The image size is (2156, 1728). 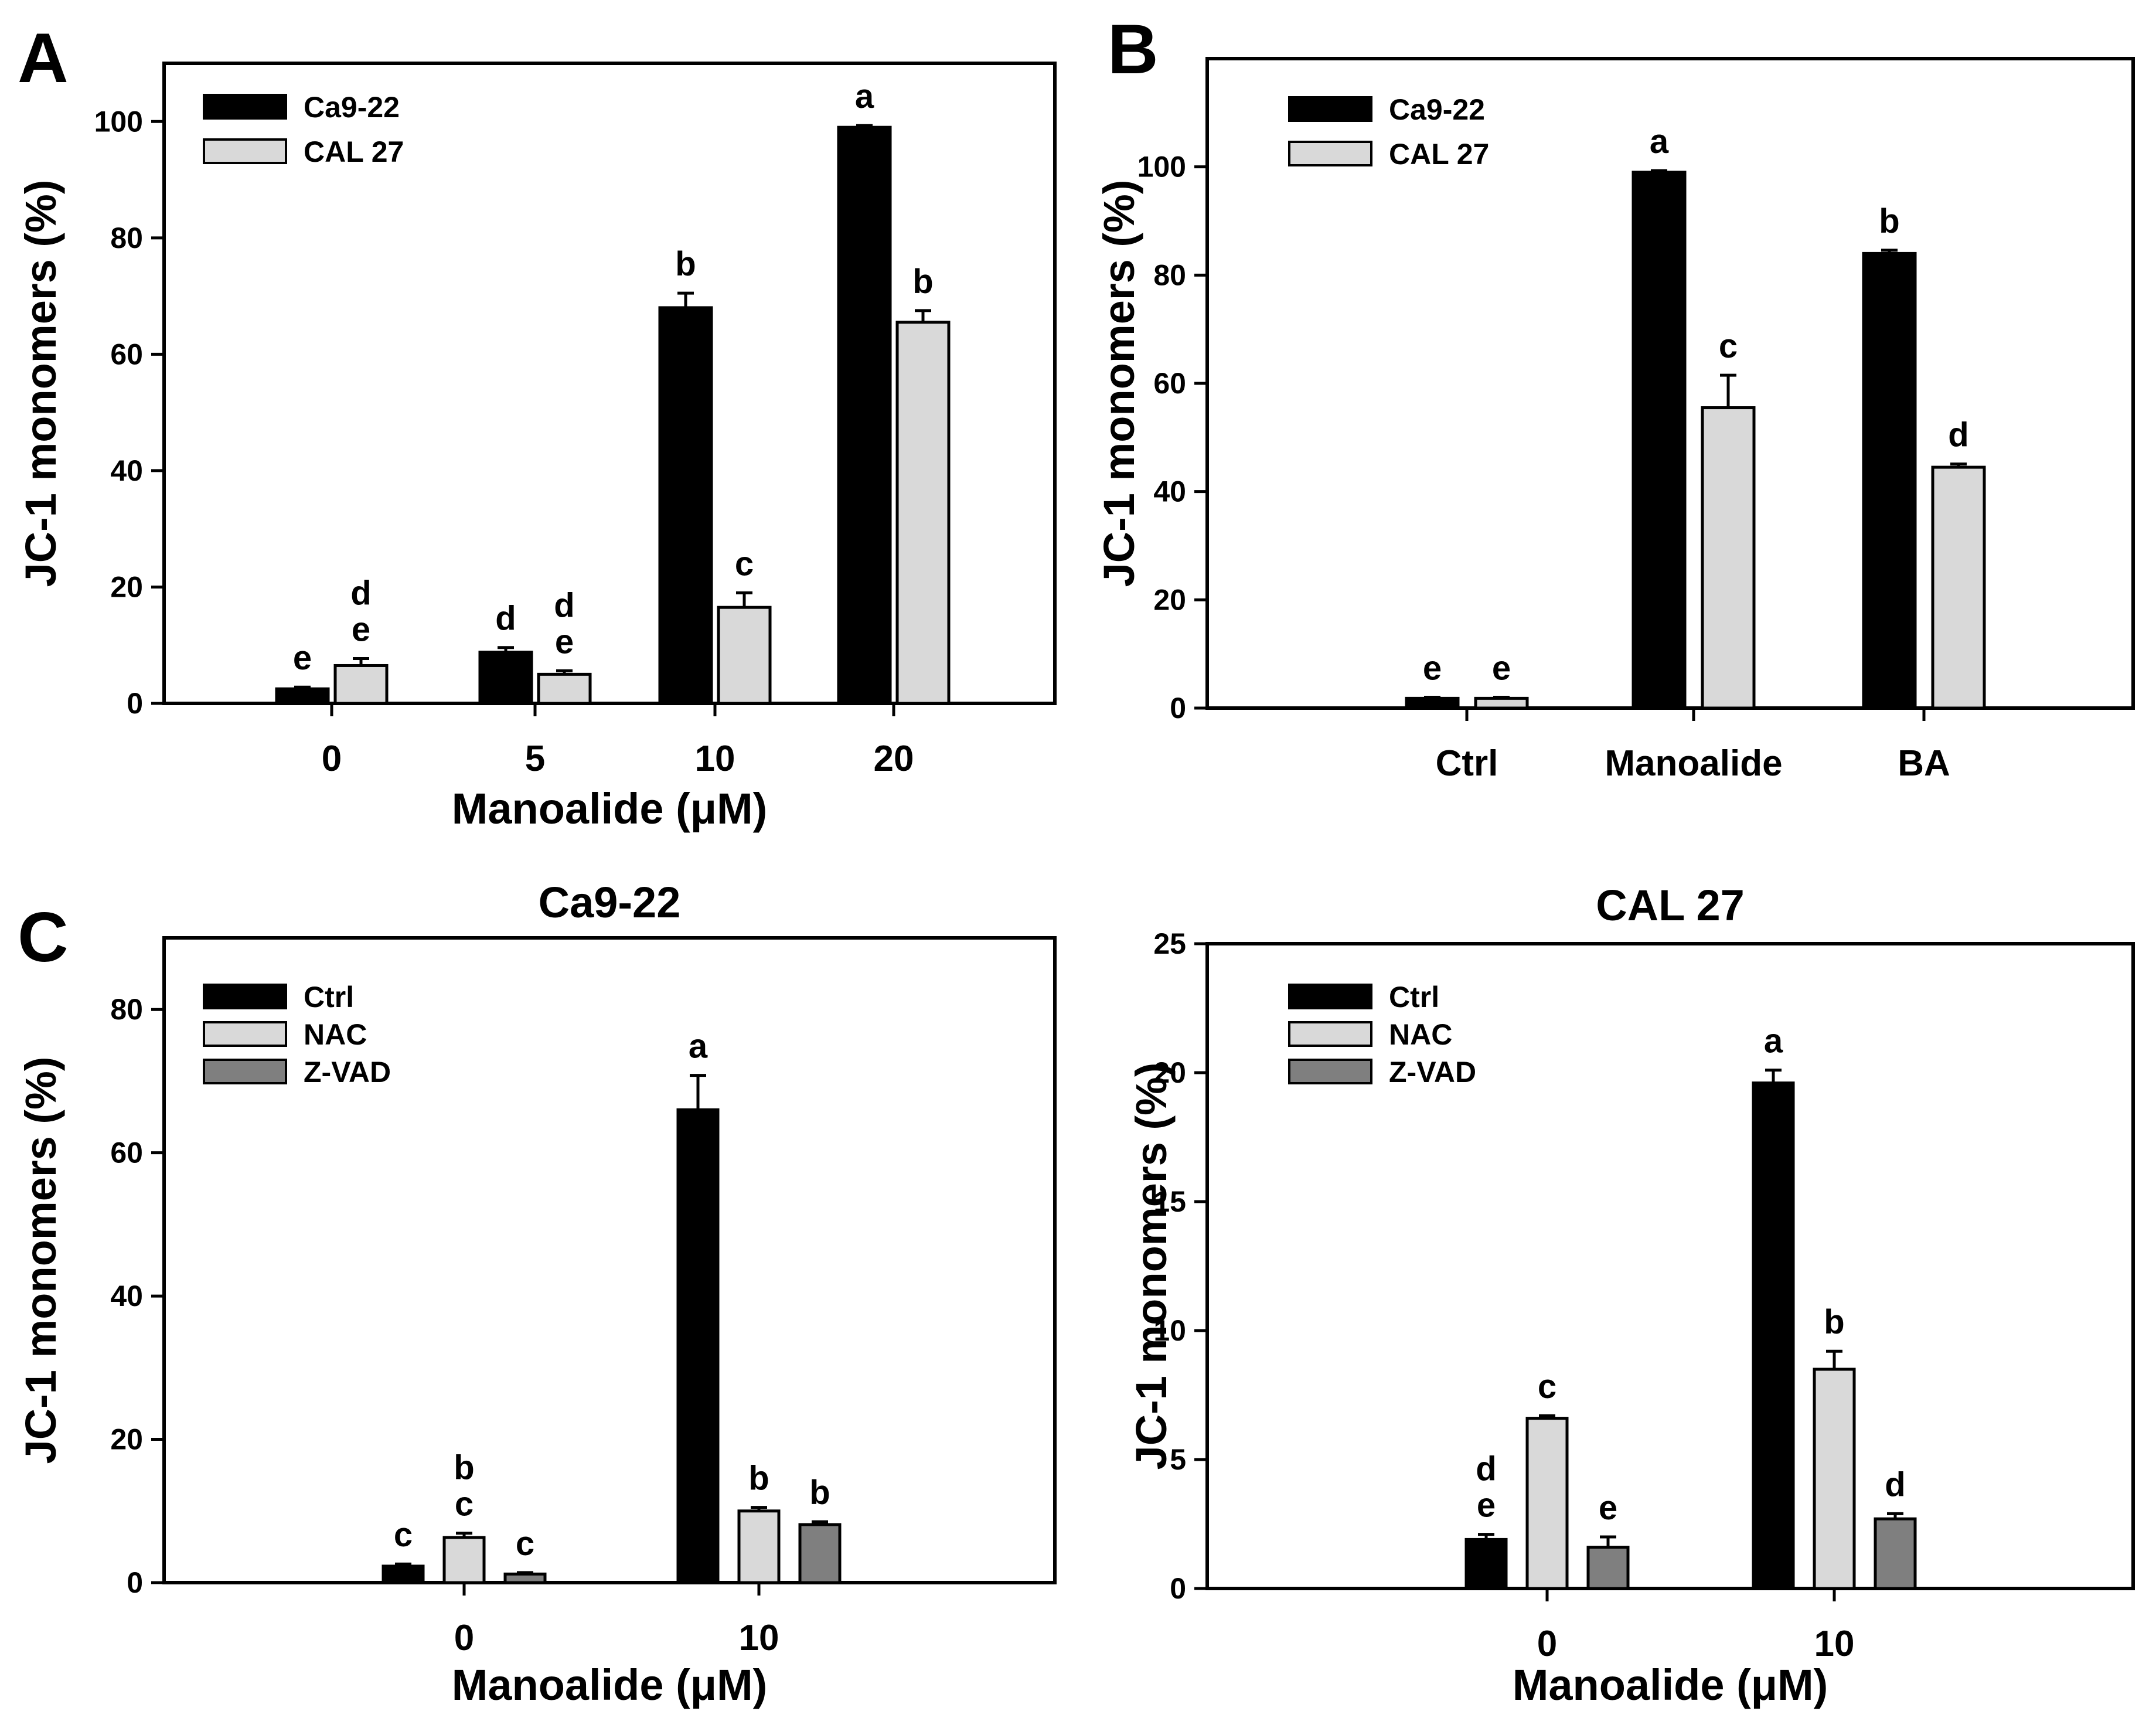 What do you see at coordinates (43, 937) in the screenshot?
I see `panel-label-c: C` at bounding box center [43, 937].